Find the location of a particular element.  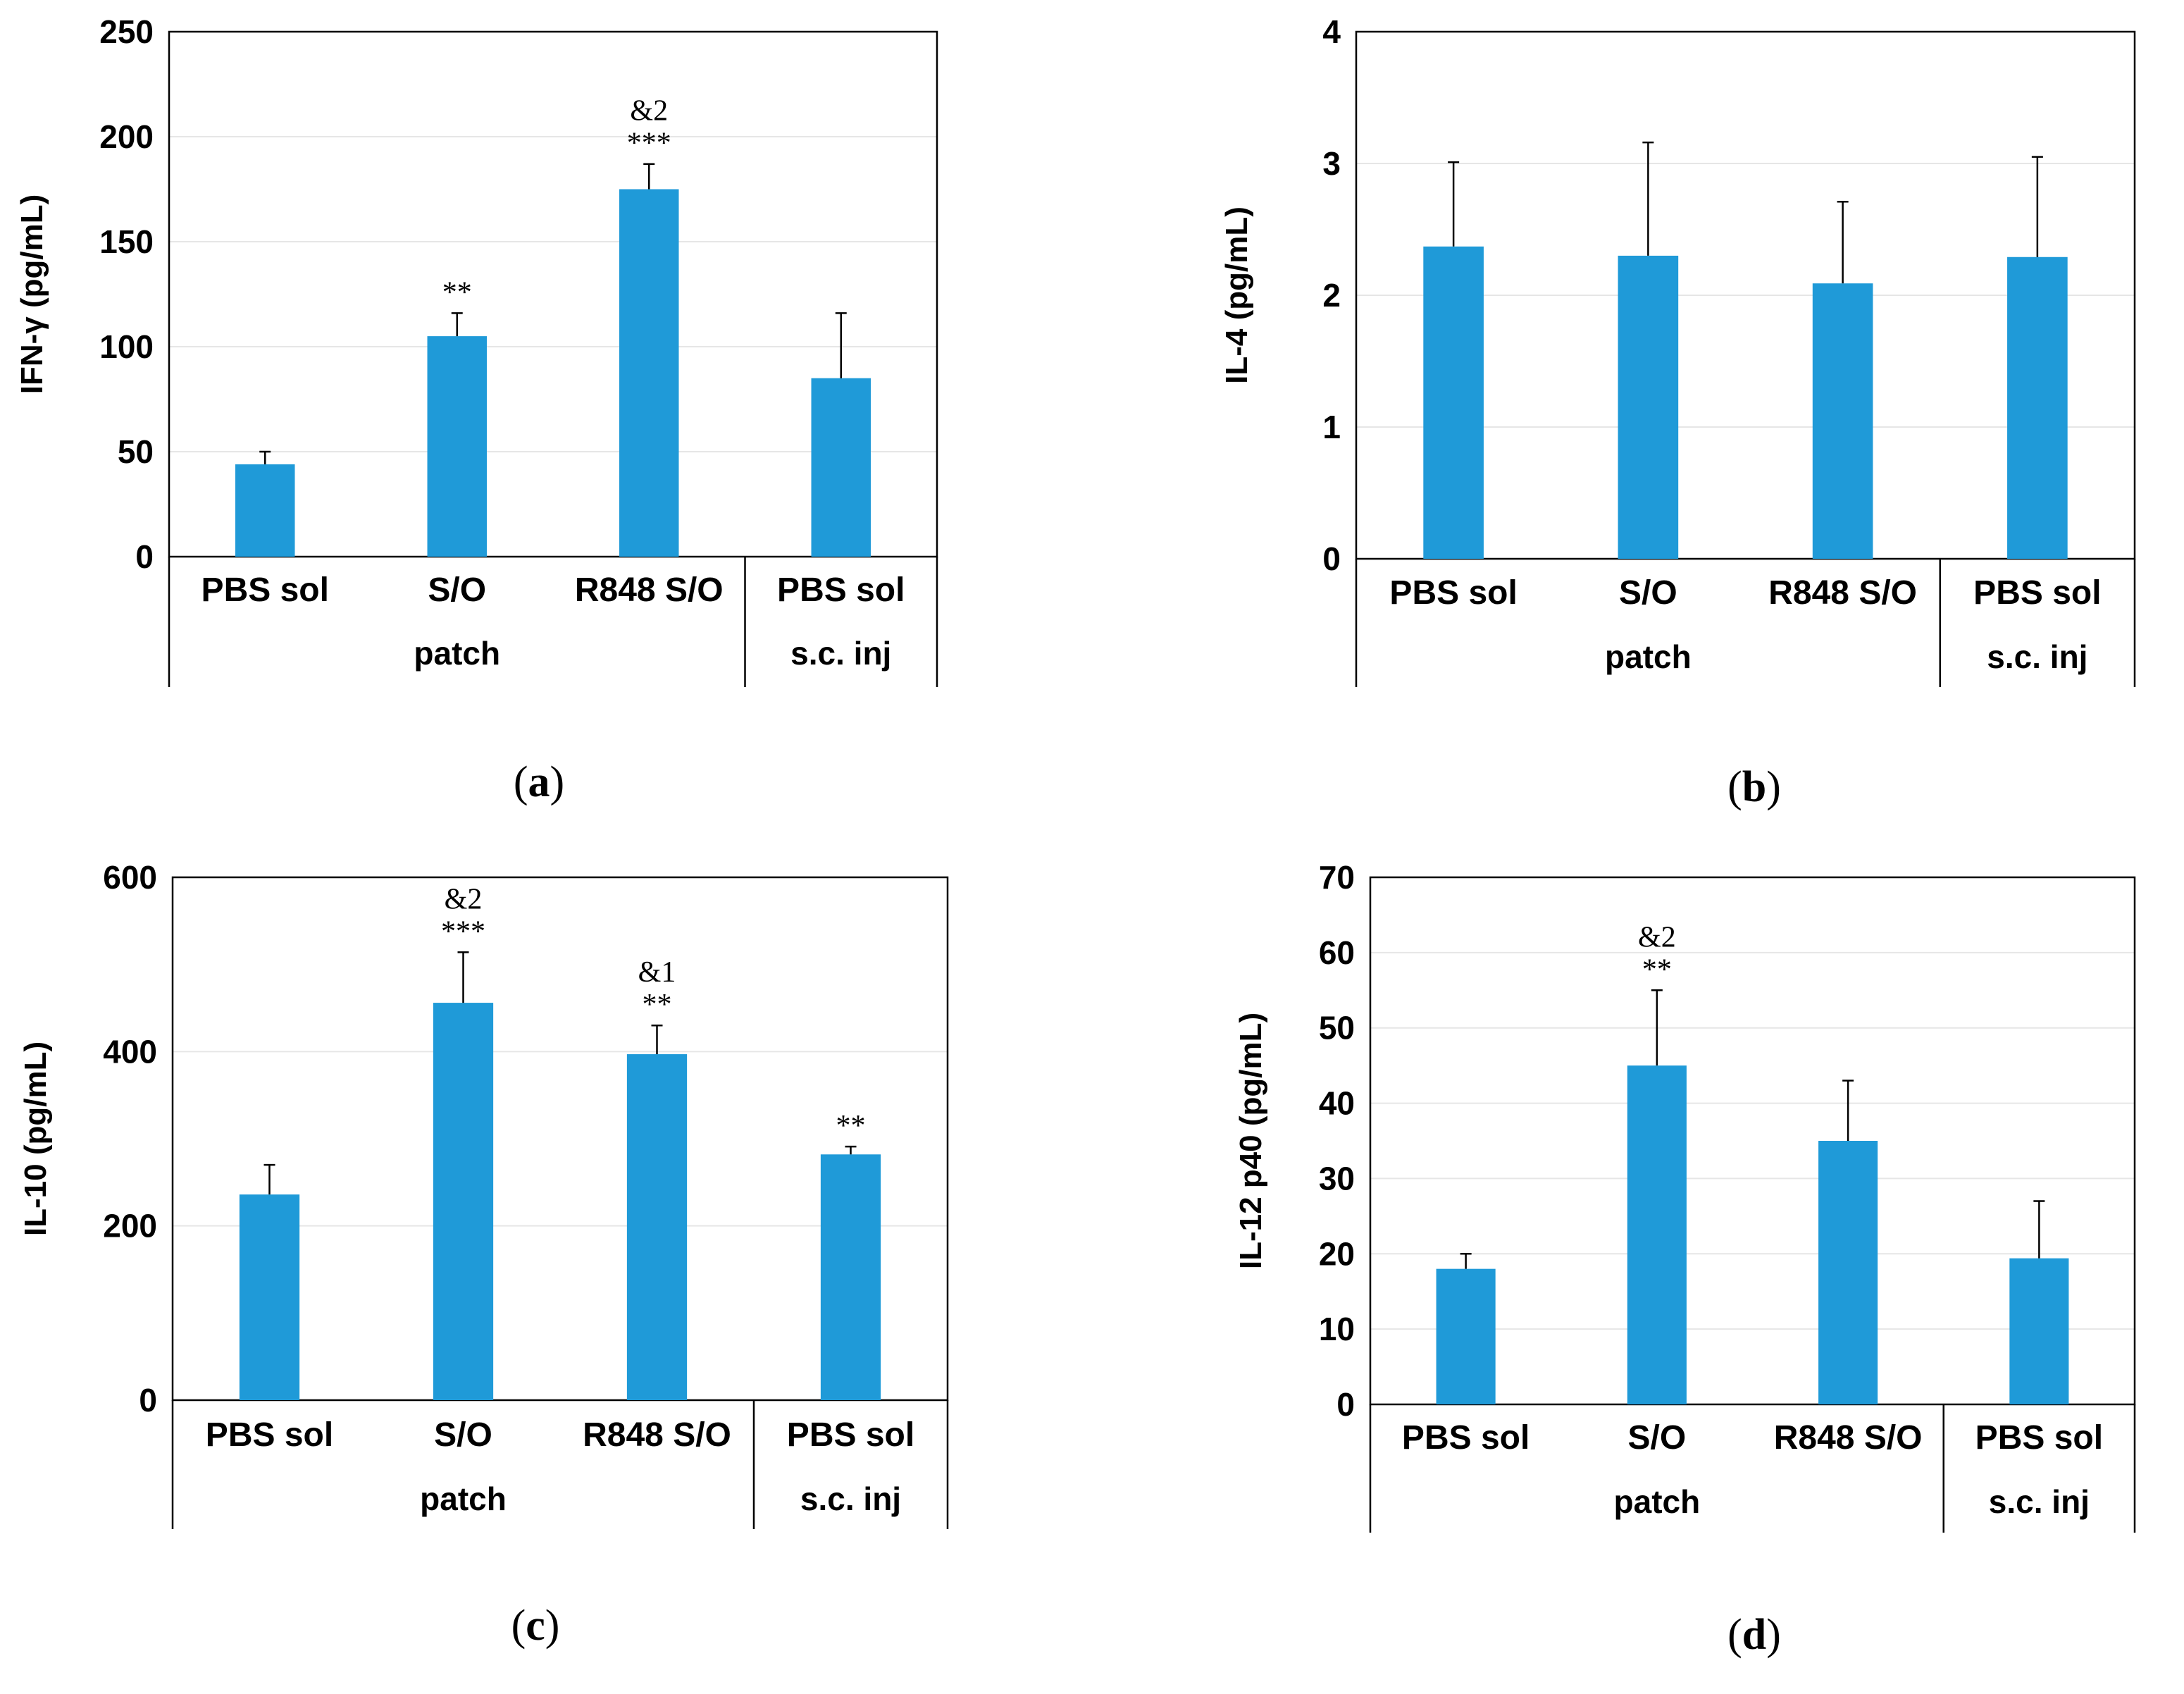

panel-letter: a is located at coordinates (539, 782).